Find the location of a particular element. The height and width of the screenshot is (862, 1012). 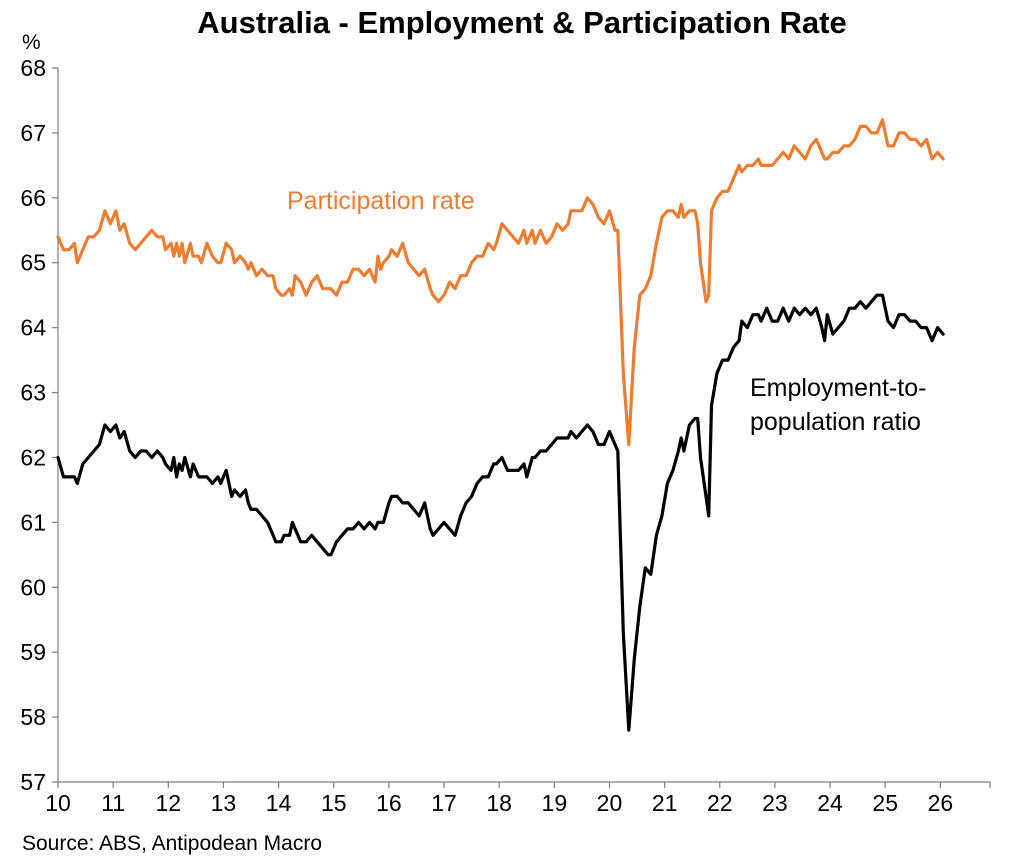

y-tick-label: 65 is located at coordinates (33, 263).